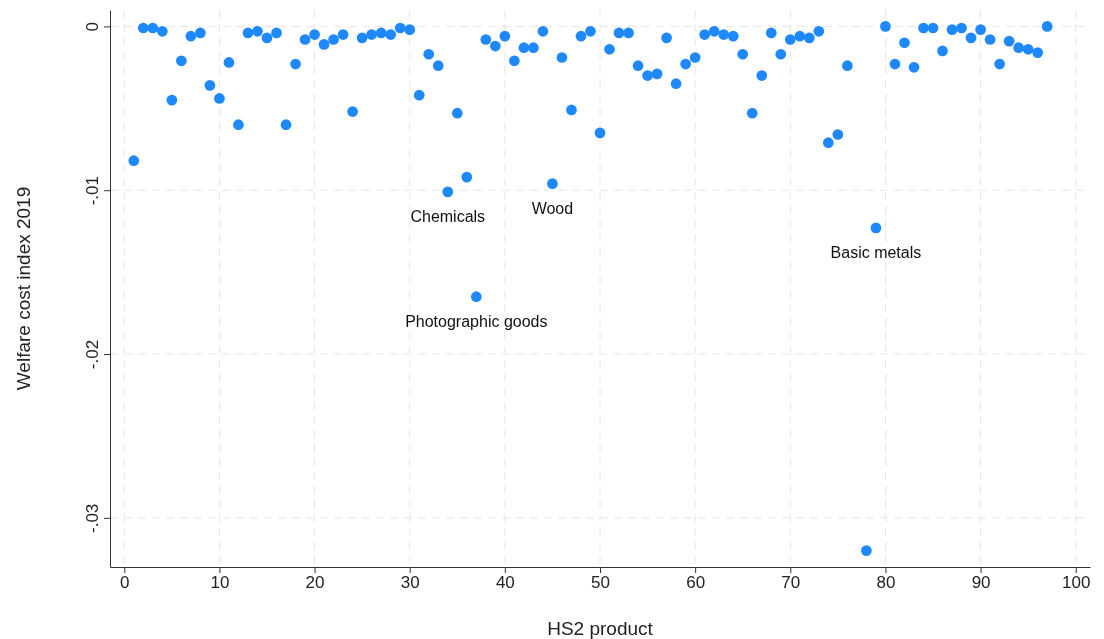 This screenshot has height=639, width=1104. I want to click on x-tick-label: 60, so click(696, 583).